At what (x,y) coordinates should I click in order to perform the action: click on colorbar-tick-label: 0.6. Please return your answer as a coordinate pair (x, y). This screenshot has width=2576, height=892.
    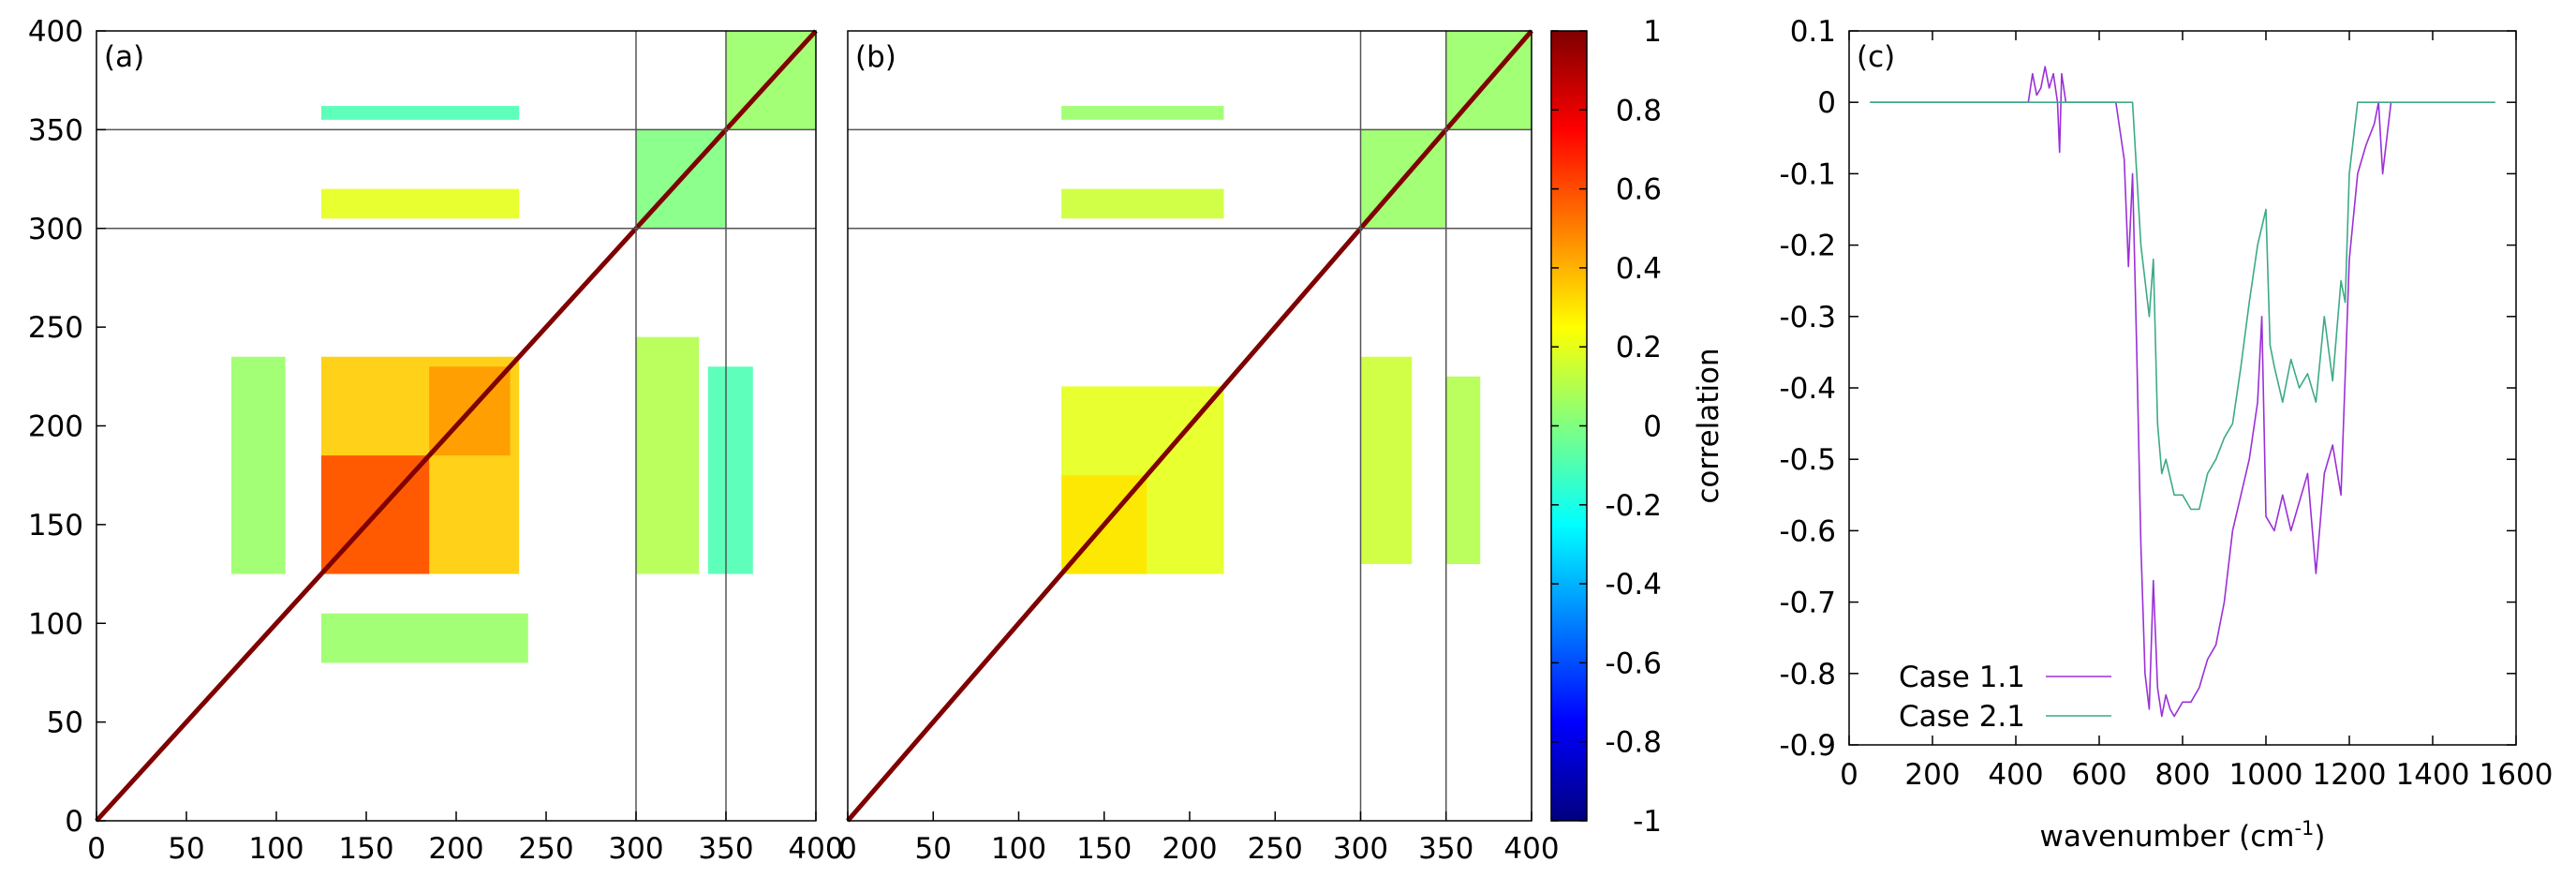
    Looking at the image, I should click on (1639, 190).